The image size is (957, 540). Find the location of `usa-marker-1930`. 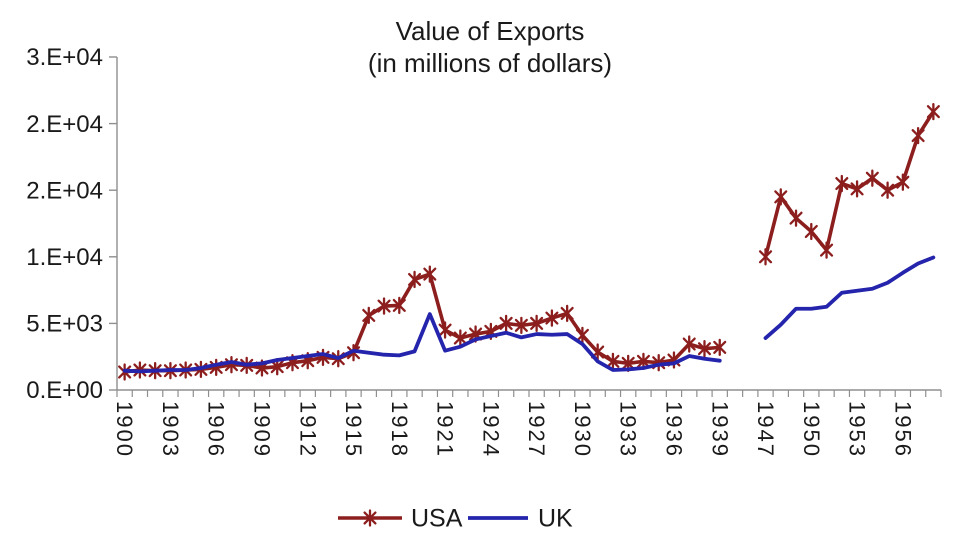

usa-marker-1930 is located at coordinates (582, 335).